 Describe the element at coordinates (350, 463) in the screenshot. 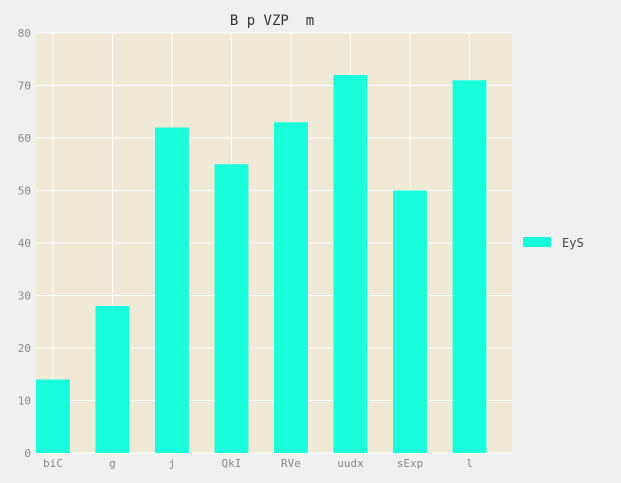

I see `x-tick-label: uudx` at that location.